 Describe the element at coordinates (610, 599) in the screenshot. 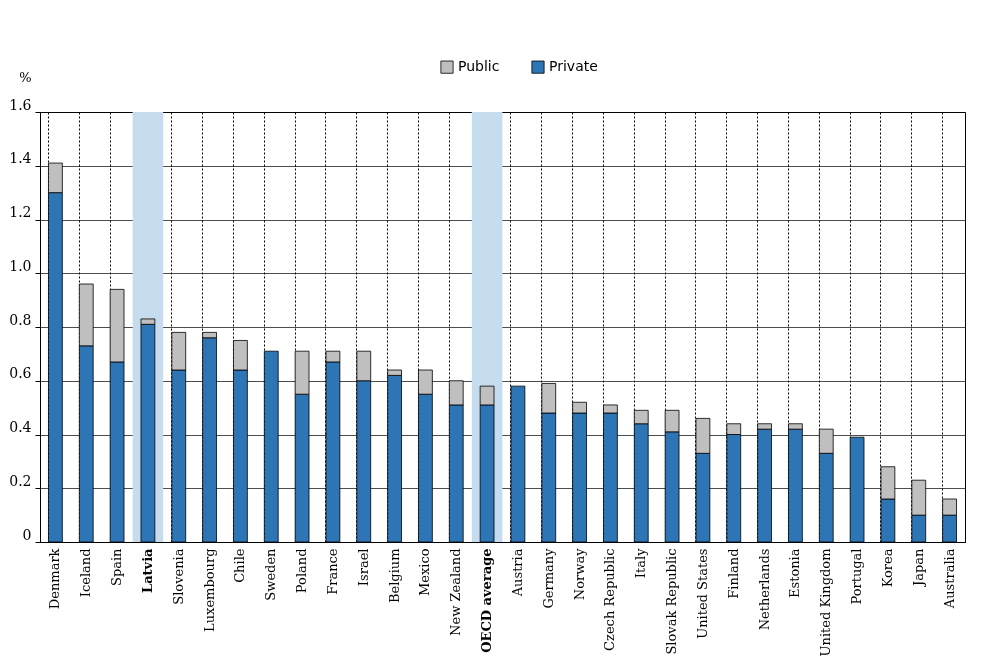

I see `x-tick-label: Czech Republic` at that location.